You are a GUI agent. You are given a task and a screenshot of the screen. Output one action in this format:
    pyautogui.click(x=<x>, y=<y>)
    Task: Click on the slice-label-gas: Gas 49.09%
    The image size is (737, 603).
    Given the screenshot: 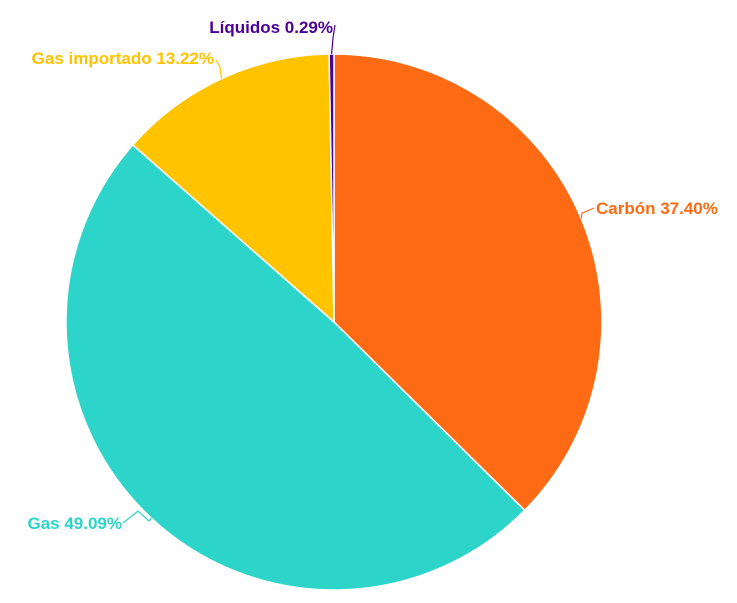 What is the action you would take?
    pyautogui.click(x=74, y=523)
    